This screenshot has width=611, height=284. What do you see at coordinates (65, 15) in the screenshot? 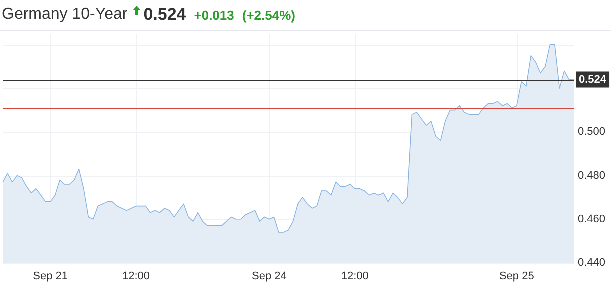
I see `chart-title: Germany 10-Year` at bounding box center [65, 15].